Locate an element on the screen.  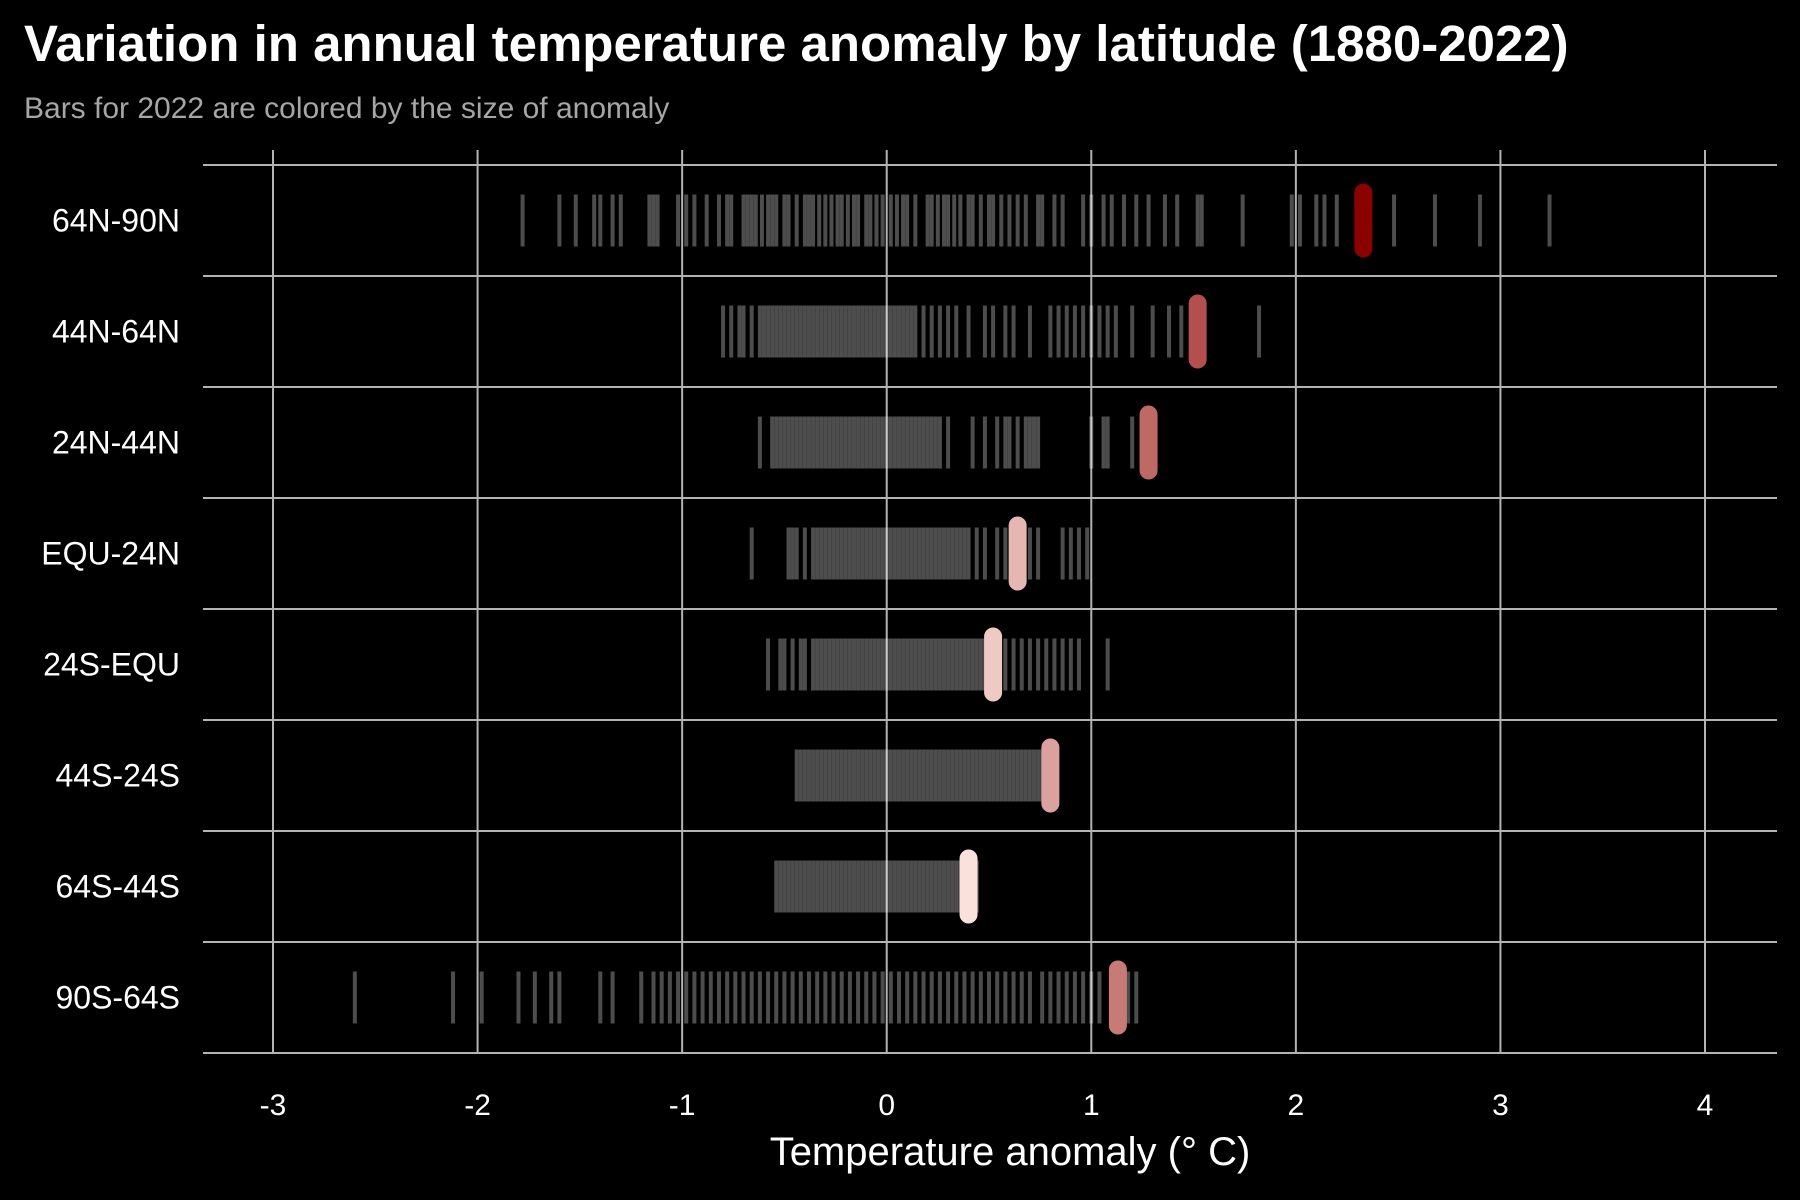
x-tick-label: 4 is located at coordinates (1705, 1105).